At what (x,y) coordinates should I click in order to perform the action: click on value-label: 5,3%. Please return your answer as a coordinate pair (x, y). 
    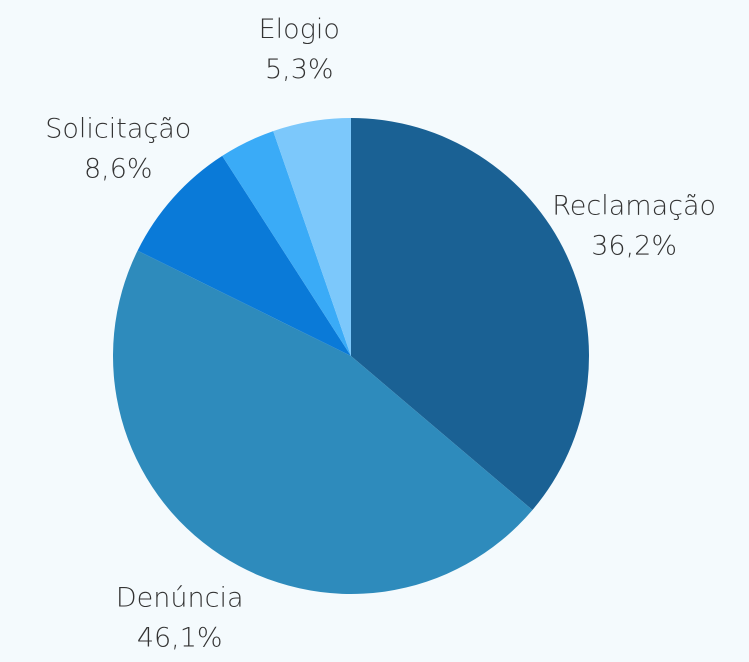
    Looking at the image, I should click on (299, 69).